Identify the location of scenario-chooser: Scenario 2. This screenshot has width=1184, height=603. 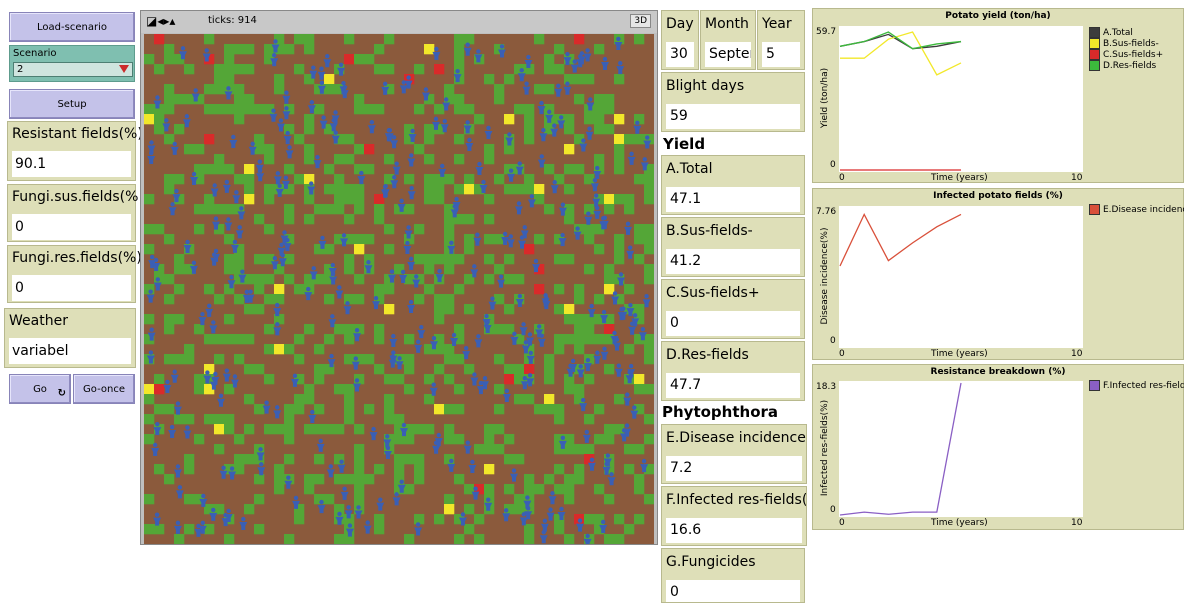
(72, 63).